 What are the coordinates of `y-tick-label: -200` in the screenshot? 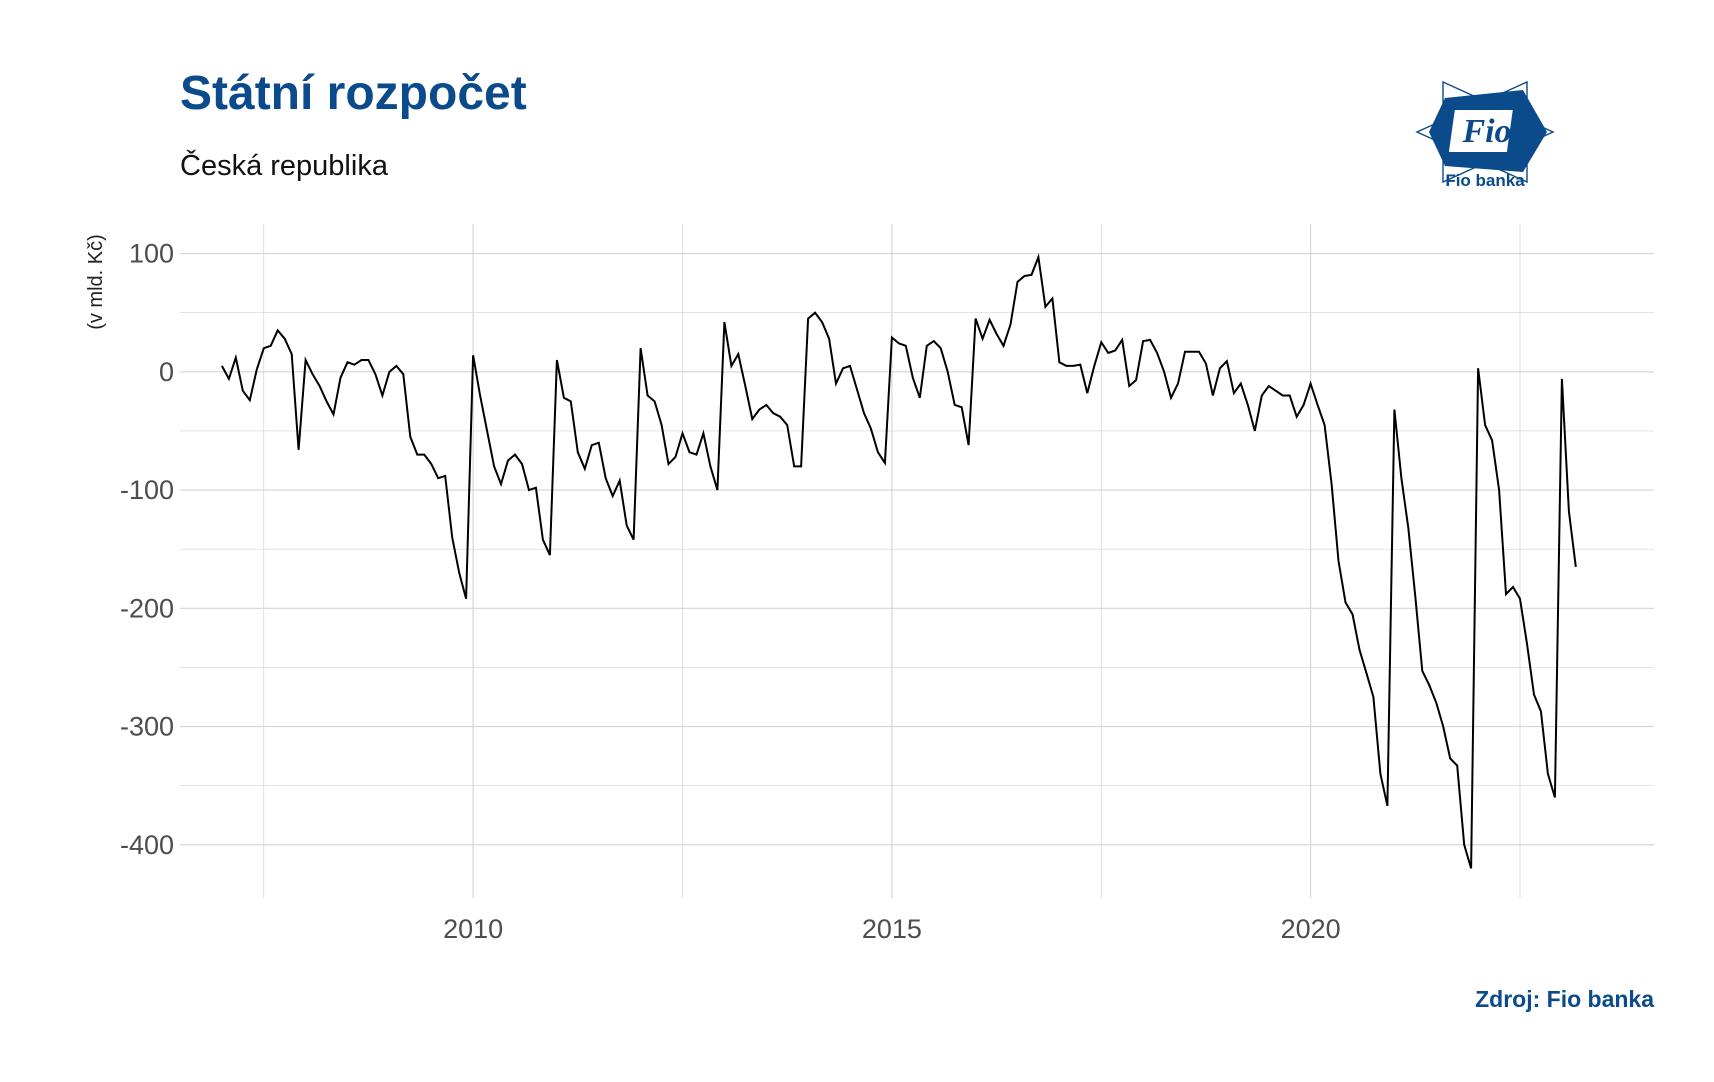 It's located at (147, 608).